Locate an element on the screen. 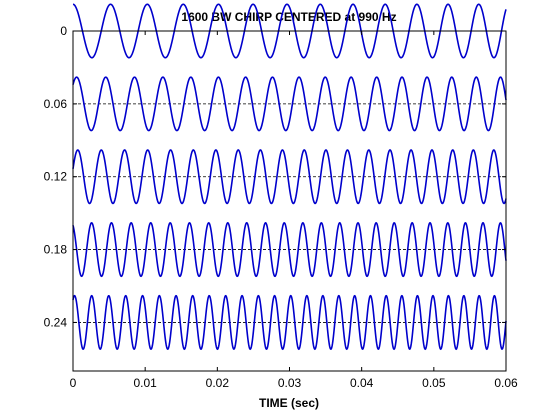 The height and width of the screenshot is (420, 560). y-tick-label: 0.18 is located at coordinates (56, 250).